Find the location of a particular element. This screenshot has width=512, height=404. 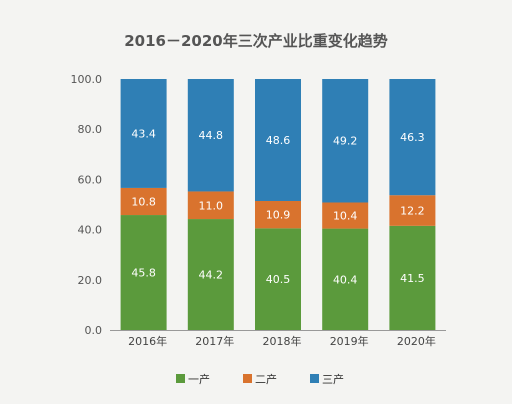

y-tick-label: 80.0 is located at coordinates (90, 129).